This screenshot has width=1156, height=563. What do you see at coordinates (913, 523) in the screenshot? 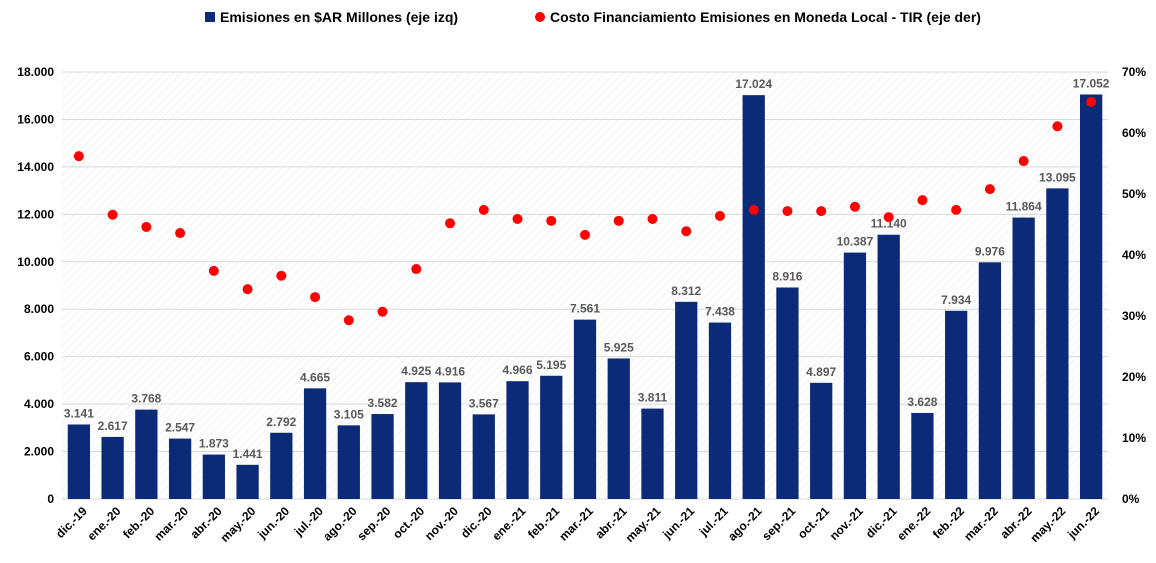
I see `x-tick-label: ene.-22` at bounding box center [913, 523].